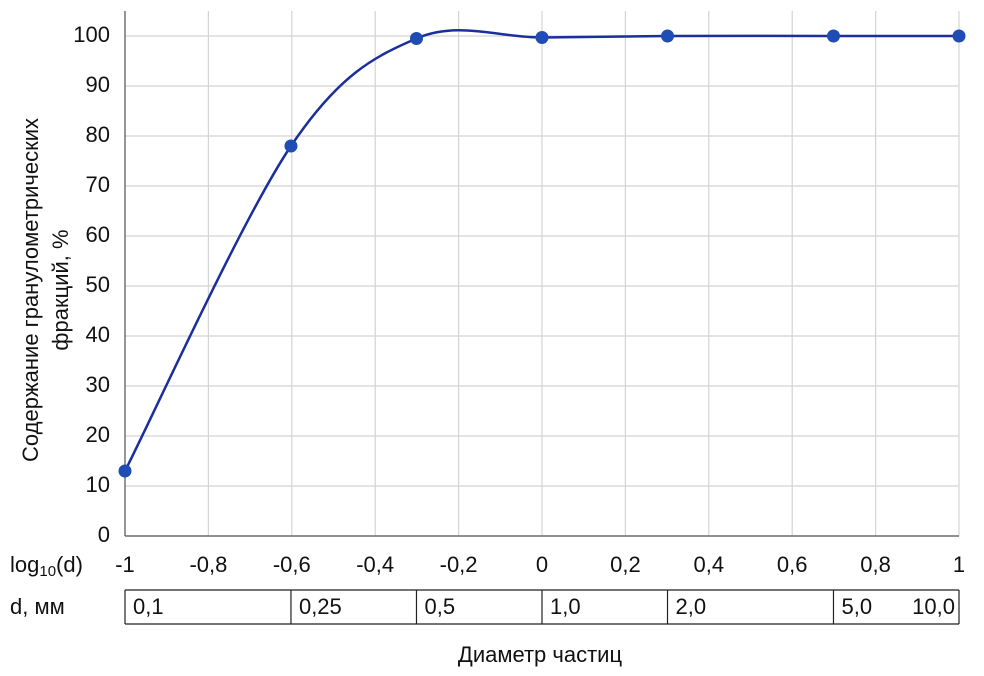 The height and width of the screenshot is (676, 984). Describe the element at coordinates (148, 606) in the screenshot. I see `d-label: 0,1` at that location.